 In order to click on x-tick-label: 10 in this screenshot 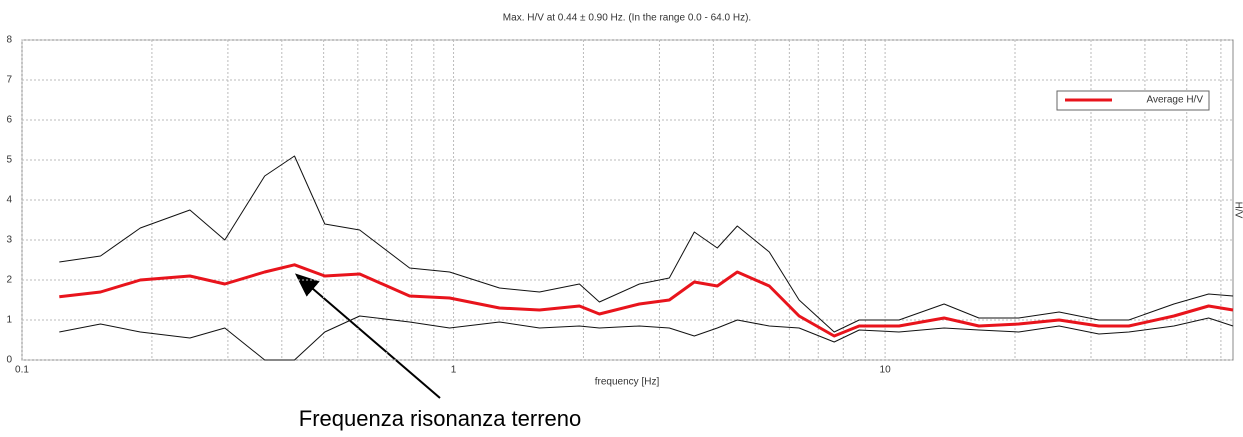, I will do `click(886, 370)`.